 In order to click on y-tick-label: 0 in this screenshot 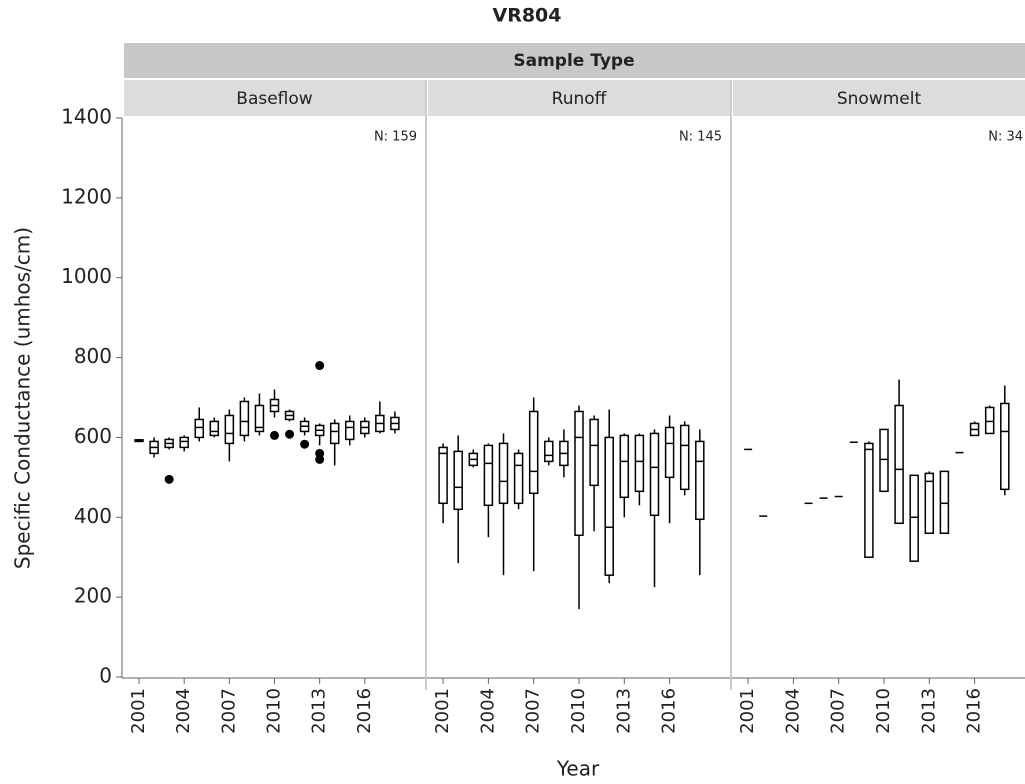, I will do `click(105, 676)`.